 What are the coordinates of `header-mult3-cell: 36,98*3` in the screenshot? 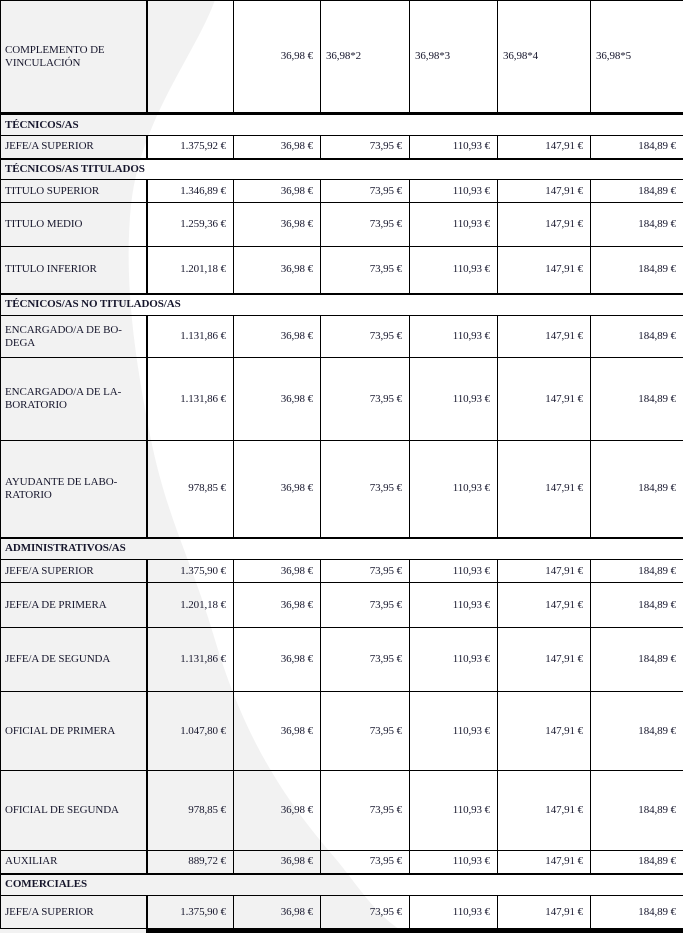 It's located at (453, 57).